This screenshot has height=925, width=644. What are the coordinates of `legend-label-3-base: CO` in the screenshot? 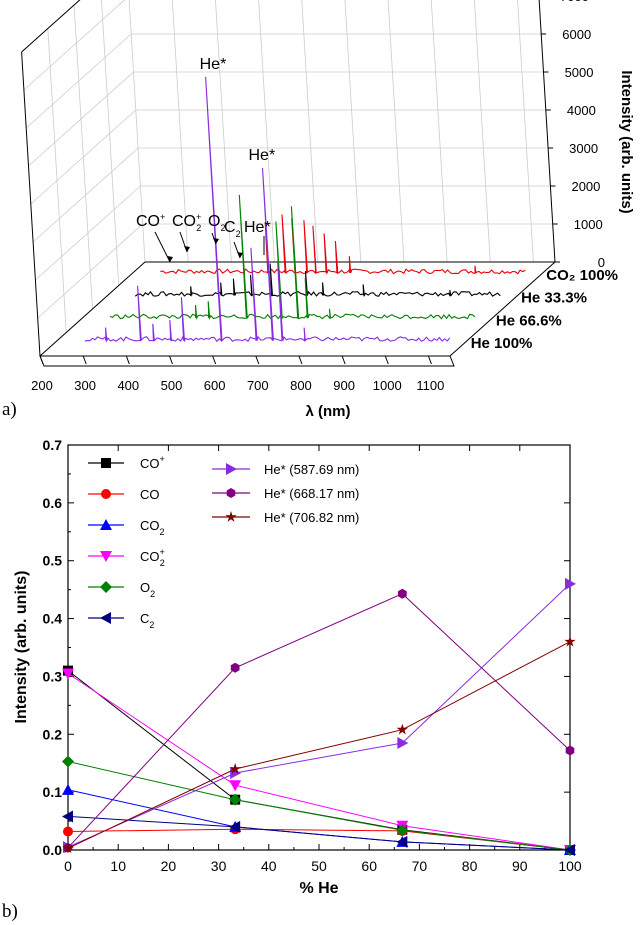 It's located at (150, 556).